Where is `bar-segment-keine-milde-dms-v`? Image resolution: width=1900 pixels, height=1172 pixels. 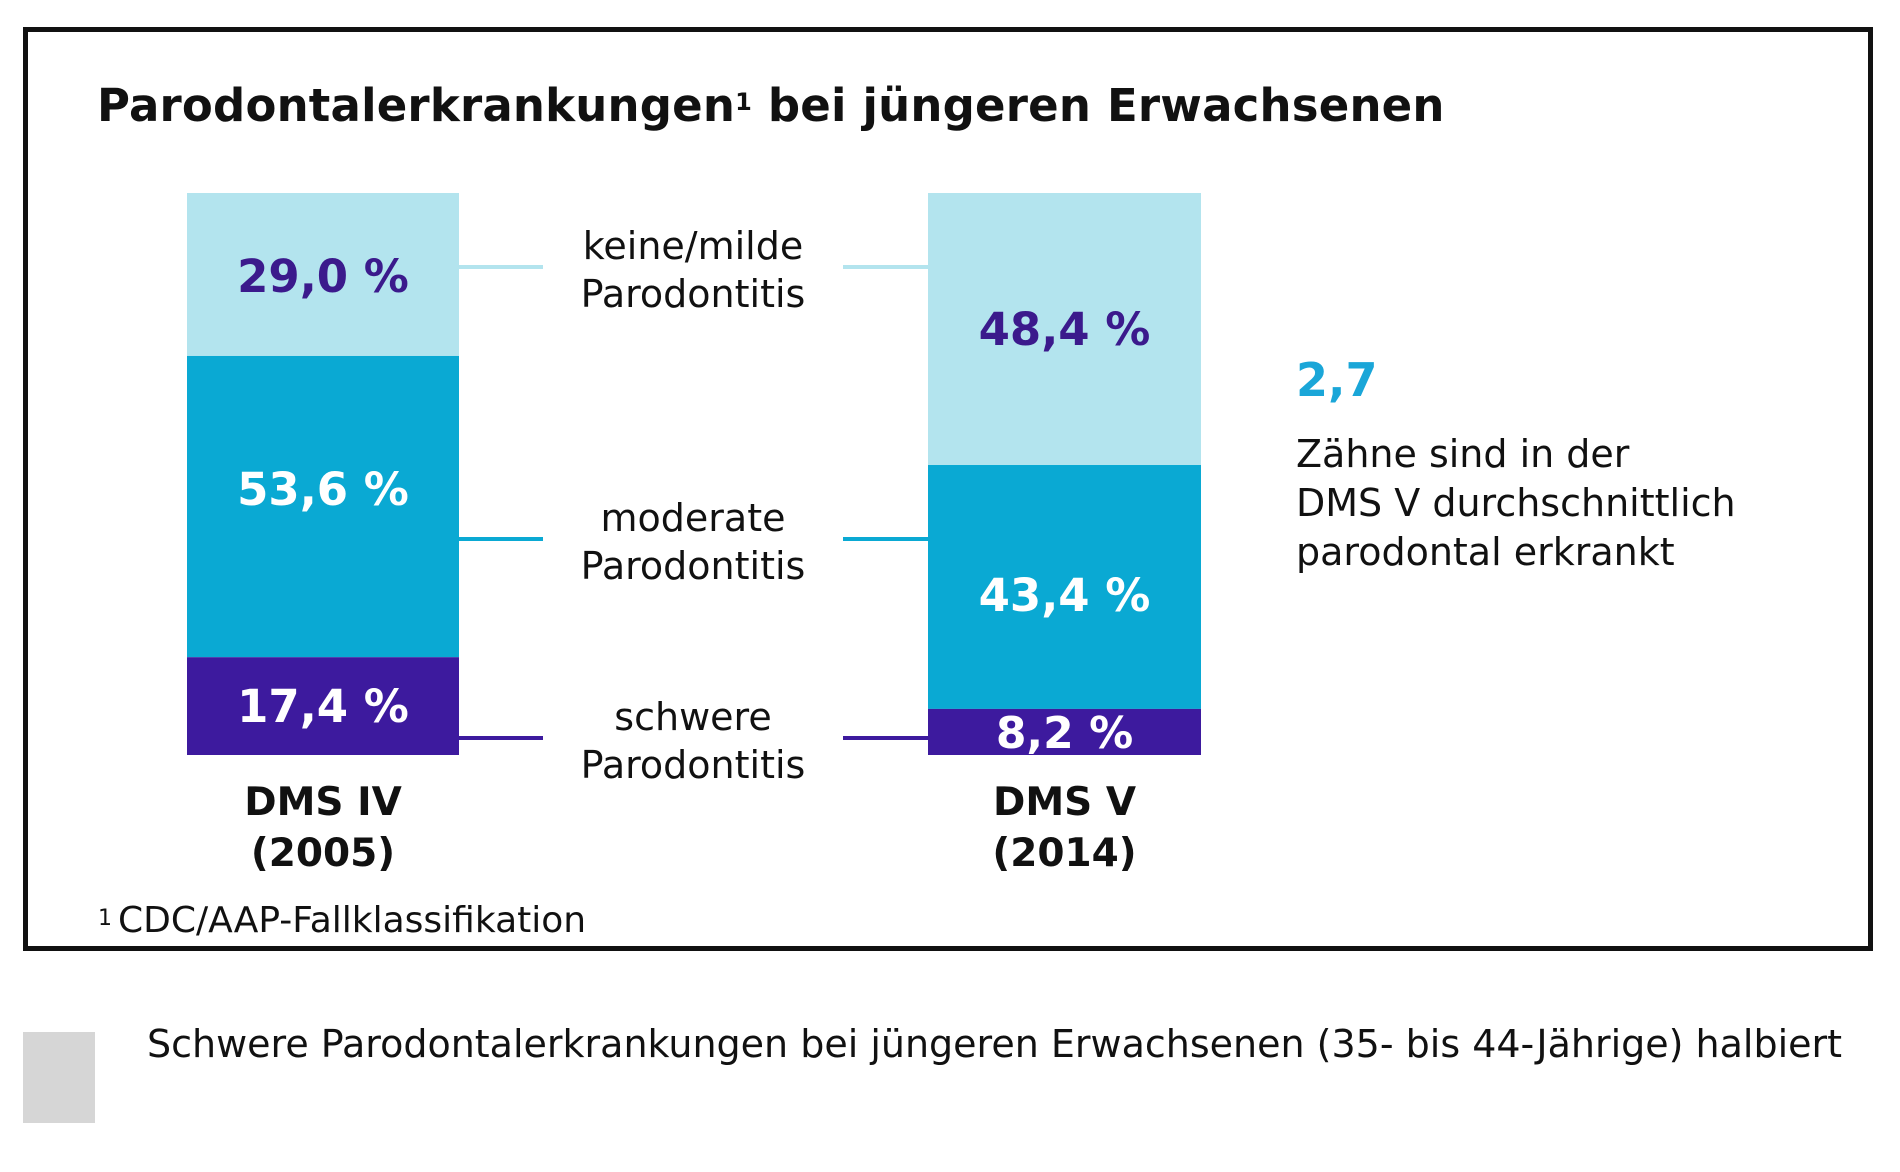 bar-segment-keine-milde-dms-v is located at coordinates (1064, 329).